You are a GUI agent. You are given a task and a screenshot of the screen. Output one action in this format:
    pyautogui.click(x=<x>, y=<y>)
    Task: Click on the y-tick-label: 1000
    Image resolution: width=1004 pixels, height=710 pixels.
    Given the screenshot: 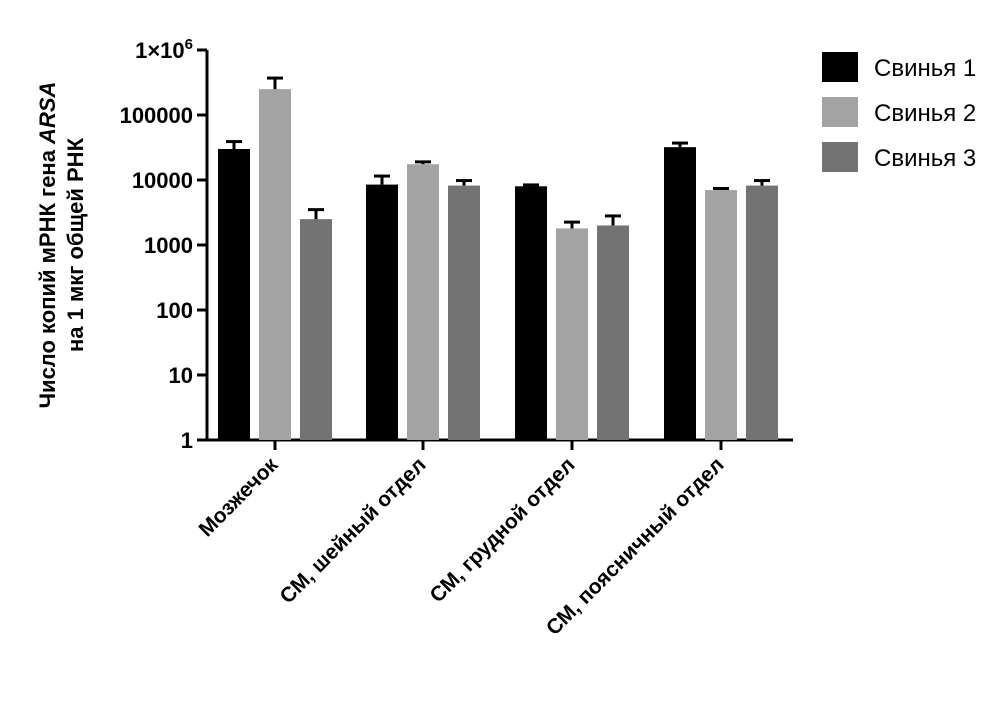 What is the action you would take?
    pyautogui.click(x=168, y=245)
    